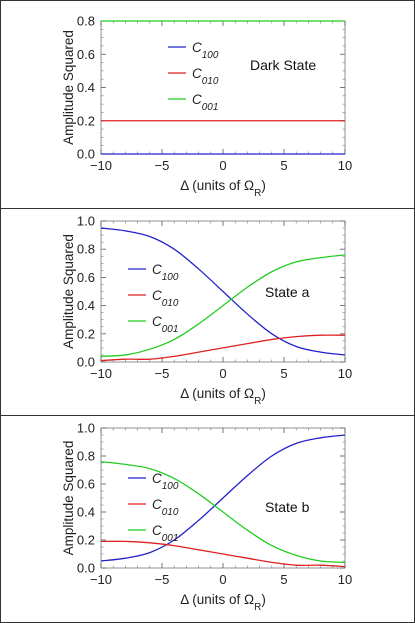  What do you see at coordinates (287, 292) in the screenshot?
I see `state-annotation: State a` at bounding box center [287, 292].